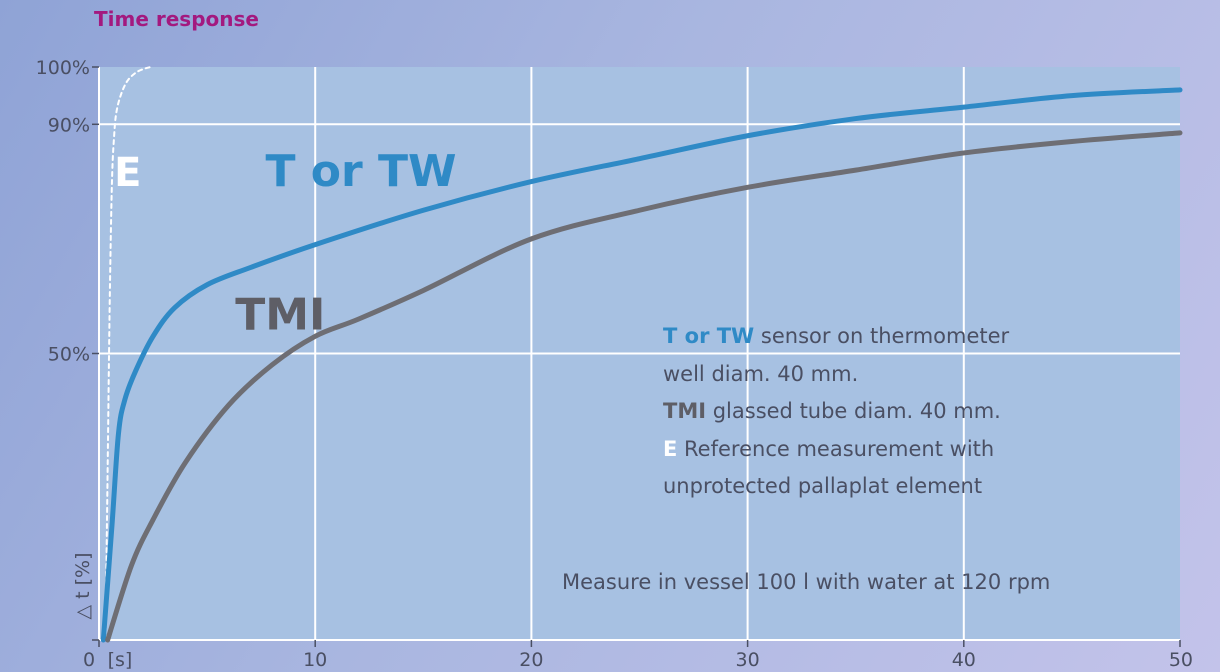  I want to click on x-tick-label: 40, so click(964, 660).